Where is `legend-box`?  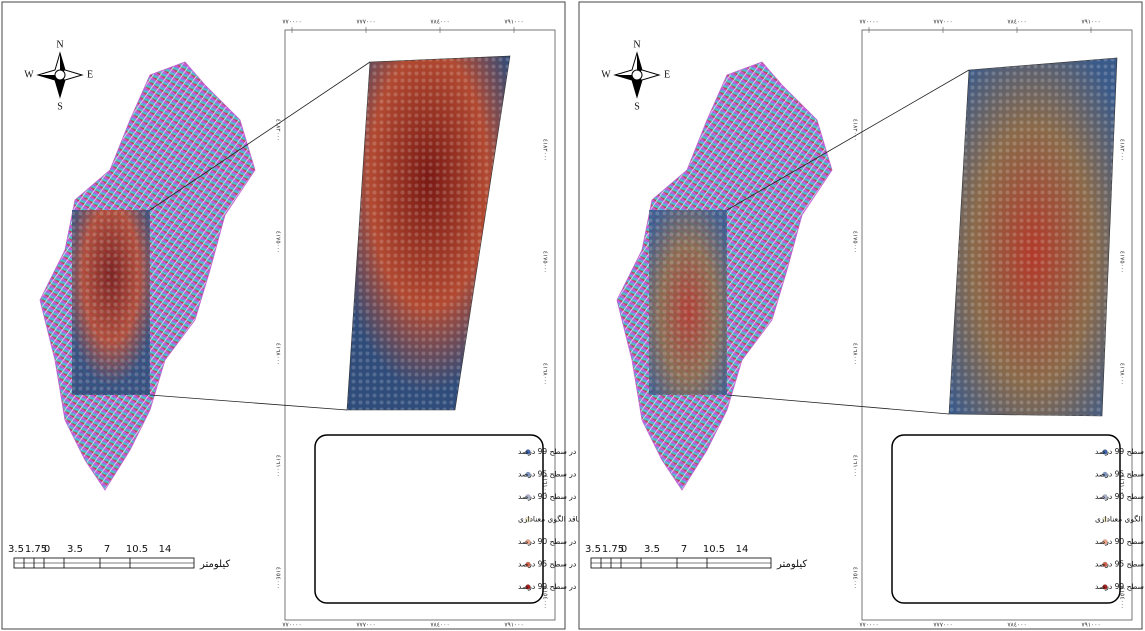 legend-box is located at coordinates (429, 519).